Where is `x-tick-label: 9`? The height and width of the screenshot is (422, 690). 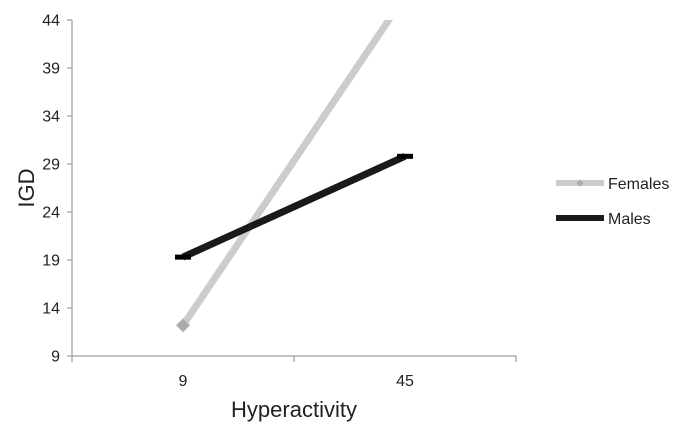
x-tick-label: 9 is located at coordinates (183, 381).